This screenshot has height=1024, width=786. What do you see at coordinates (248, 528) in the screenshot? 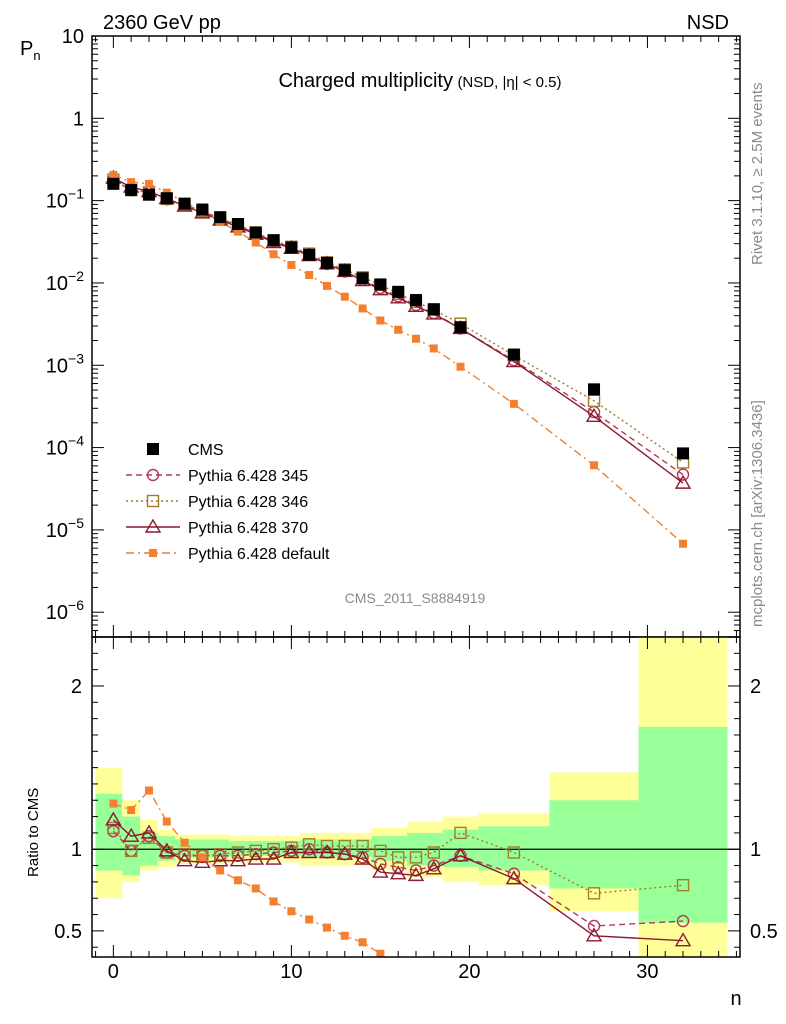
I see `legend-label-p370: Pythia 6.428 370` at bounding box center [248, 528].